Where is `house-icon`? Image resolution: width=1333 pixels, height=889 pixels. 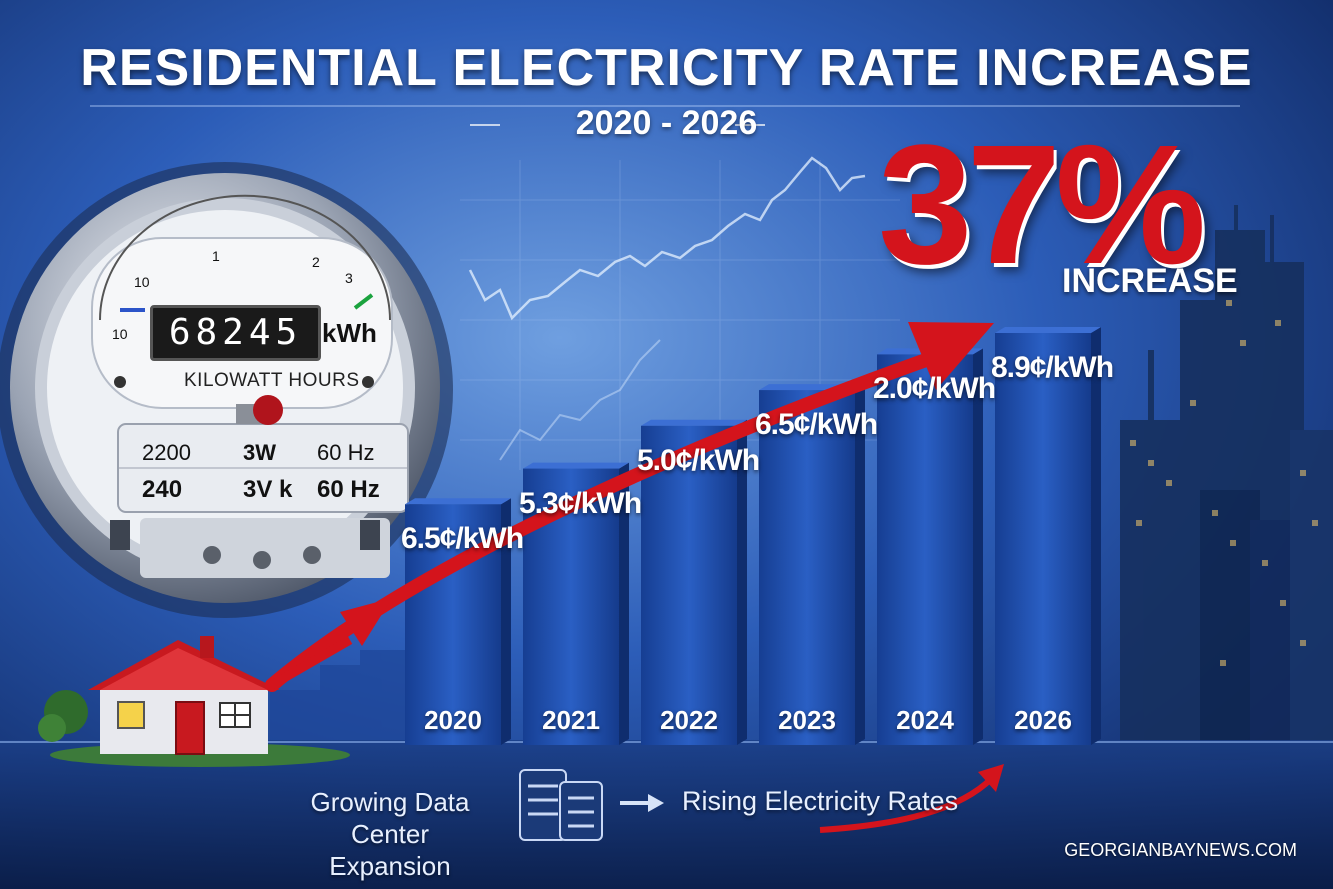
house-icon is located at coordinates (194, 701).